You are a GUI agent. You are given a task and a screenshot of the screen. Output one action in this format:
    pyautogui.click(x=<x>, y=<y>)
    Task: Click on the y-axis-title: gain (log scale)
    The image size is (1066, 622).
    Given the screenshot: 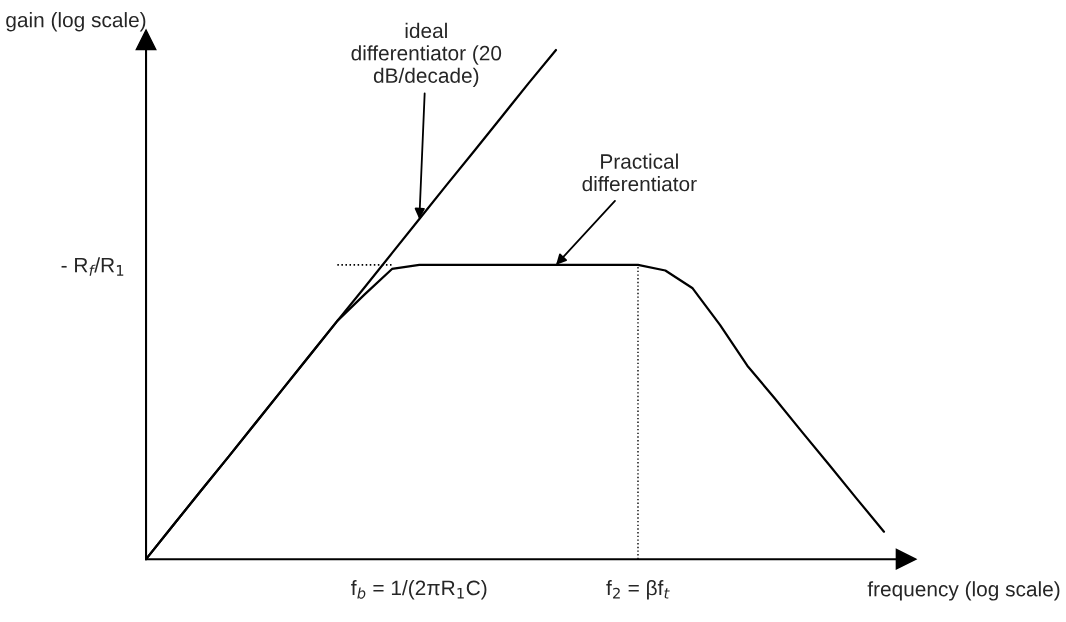 What is the action you would take?
    pyautogui.click(x=76, y=22)
    